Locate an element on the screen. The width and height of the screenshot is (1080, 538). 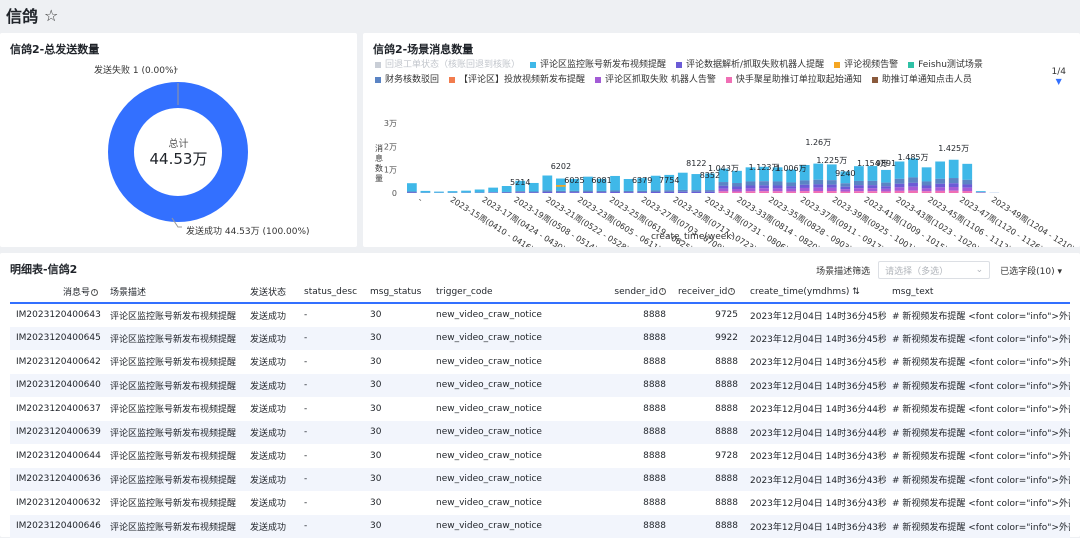
col-header: 发送状态 is located at coordinates (271, 292).